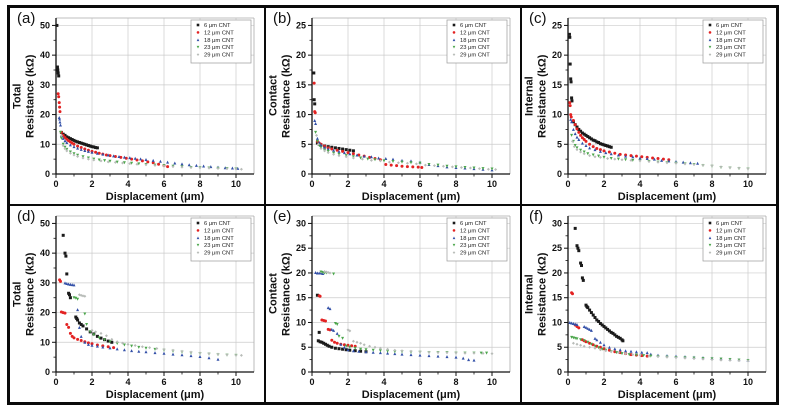  Describe the element at coordinates (17, 96) in the screenshot. I see `y-axis-label-line1: Total` at that location.